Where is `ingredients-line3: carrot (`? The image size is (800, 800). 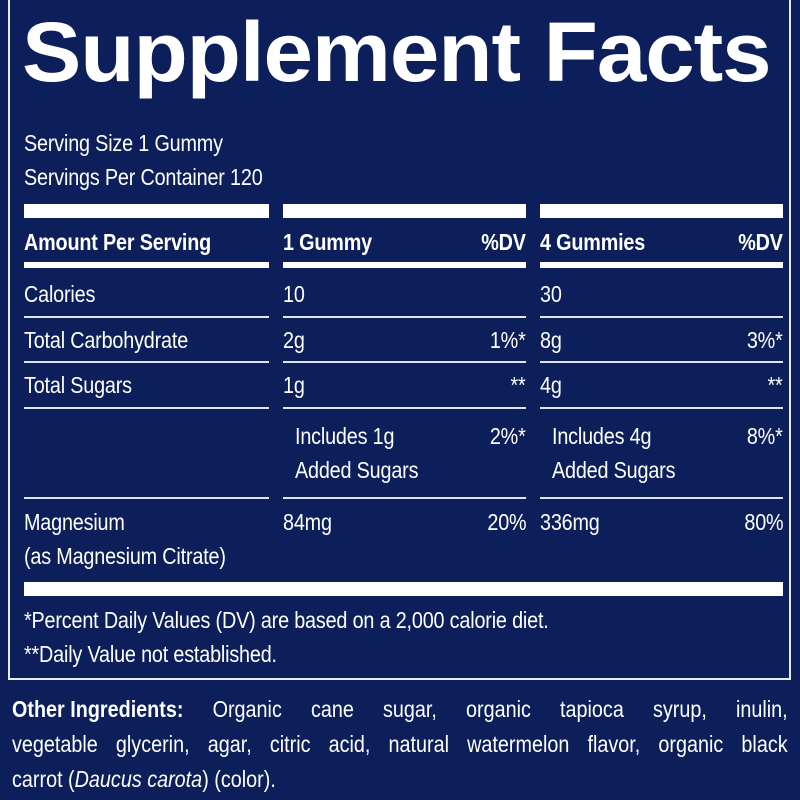 ingredients-line3: carrot ( is located at coordinates (43, 779).